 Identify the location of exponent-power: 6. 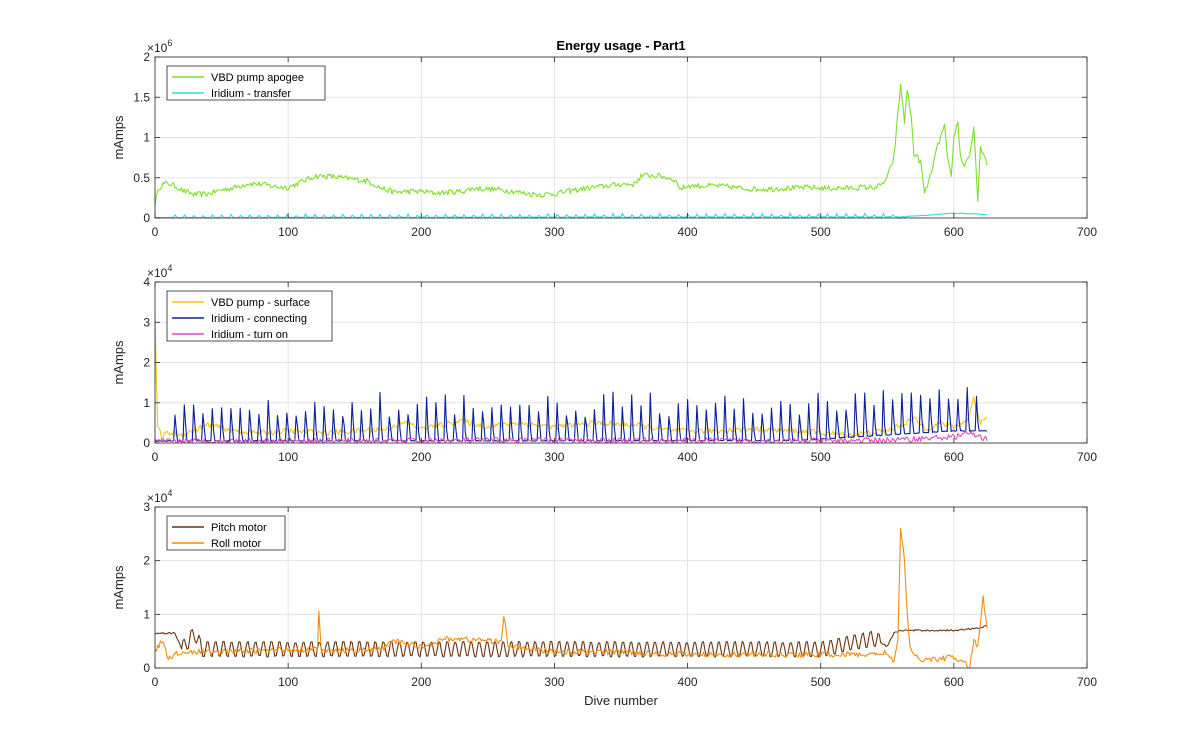
(169, 43).